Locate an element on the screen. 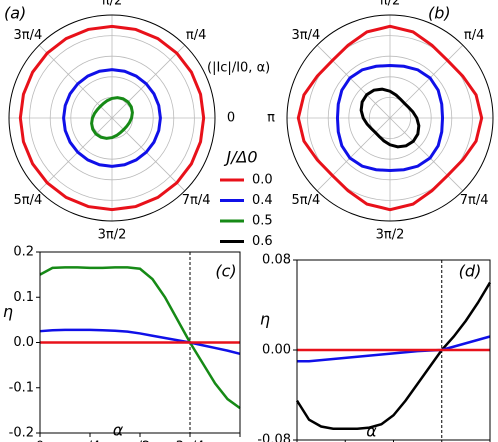  y-tick-label: 0.1 is located at coordinates (23, 297).